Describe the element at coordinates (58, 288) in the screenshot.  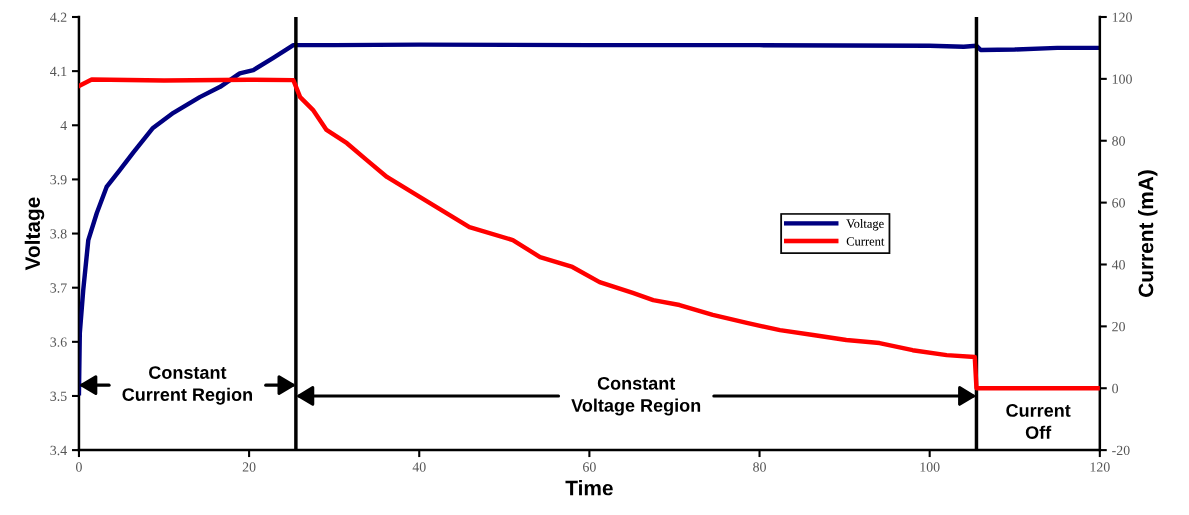
I see `y-tick-label: 3.7` at that location.